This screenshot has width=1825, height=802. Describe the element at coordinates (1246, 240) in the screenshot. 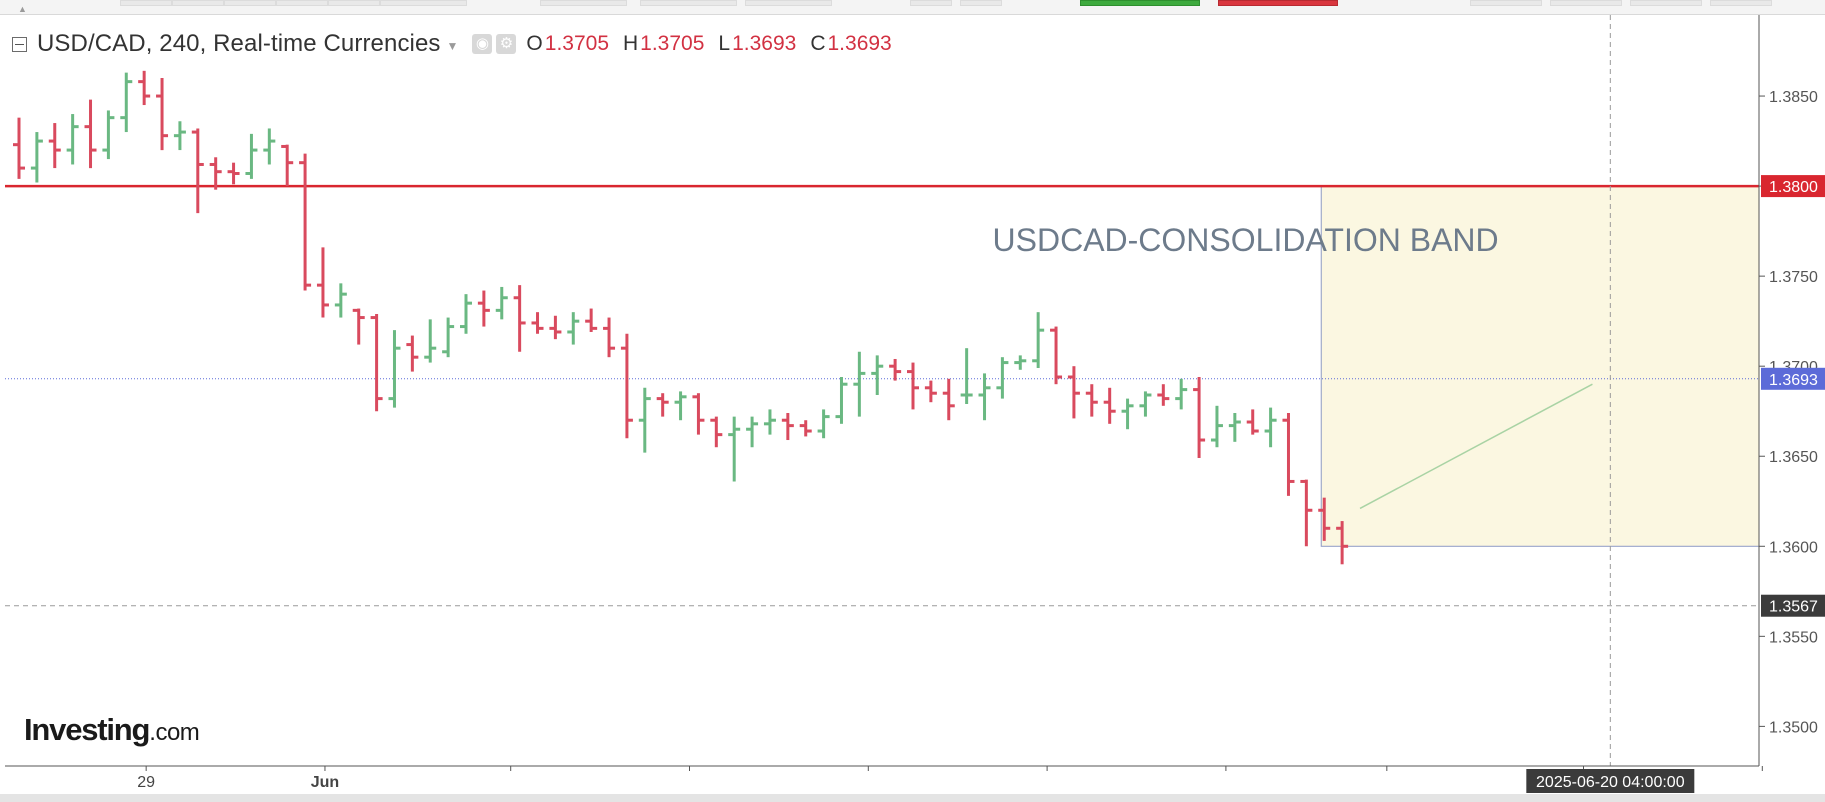

I see `consolidation-band-label: USDCAD-CONSOLIDATION BAND` at that location.